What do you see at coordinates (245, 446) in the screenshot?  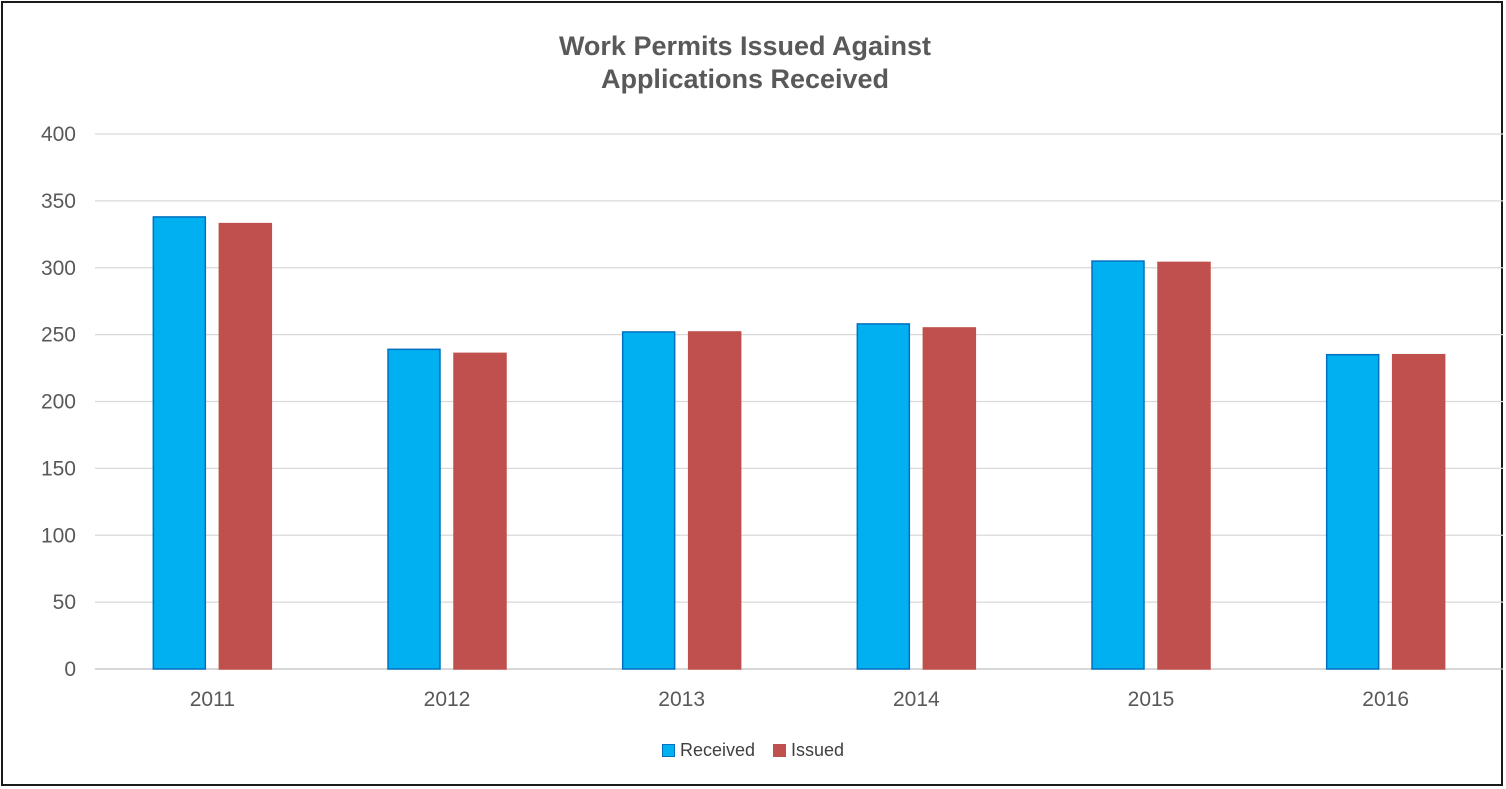 I see `bar-issued-2011` at bounding box center [245, 446].